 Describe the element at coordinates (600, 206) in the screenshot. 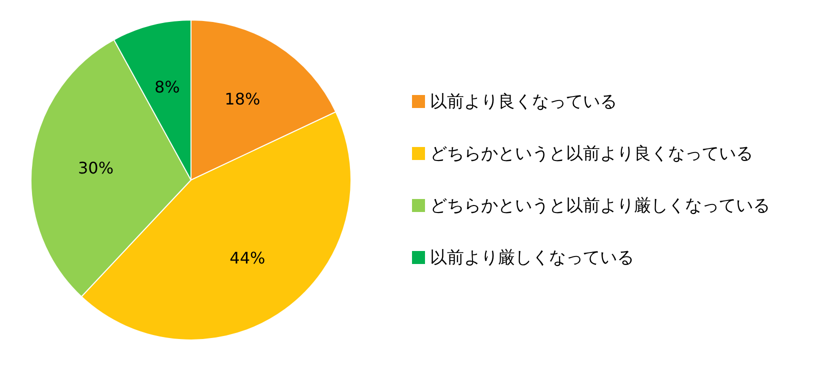

I see `legend-label: どちらかというと以前より厳しくなっている` at that location.